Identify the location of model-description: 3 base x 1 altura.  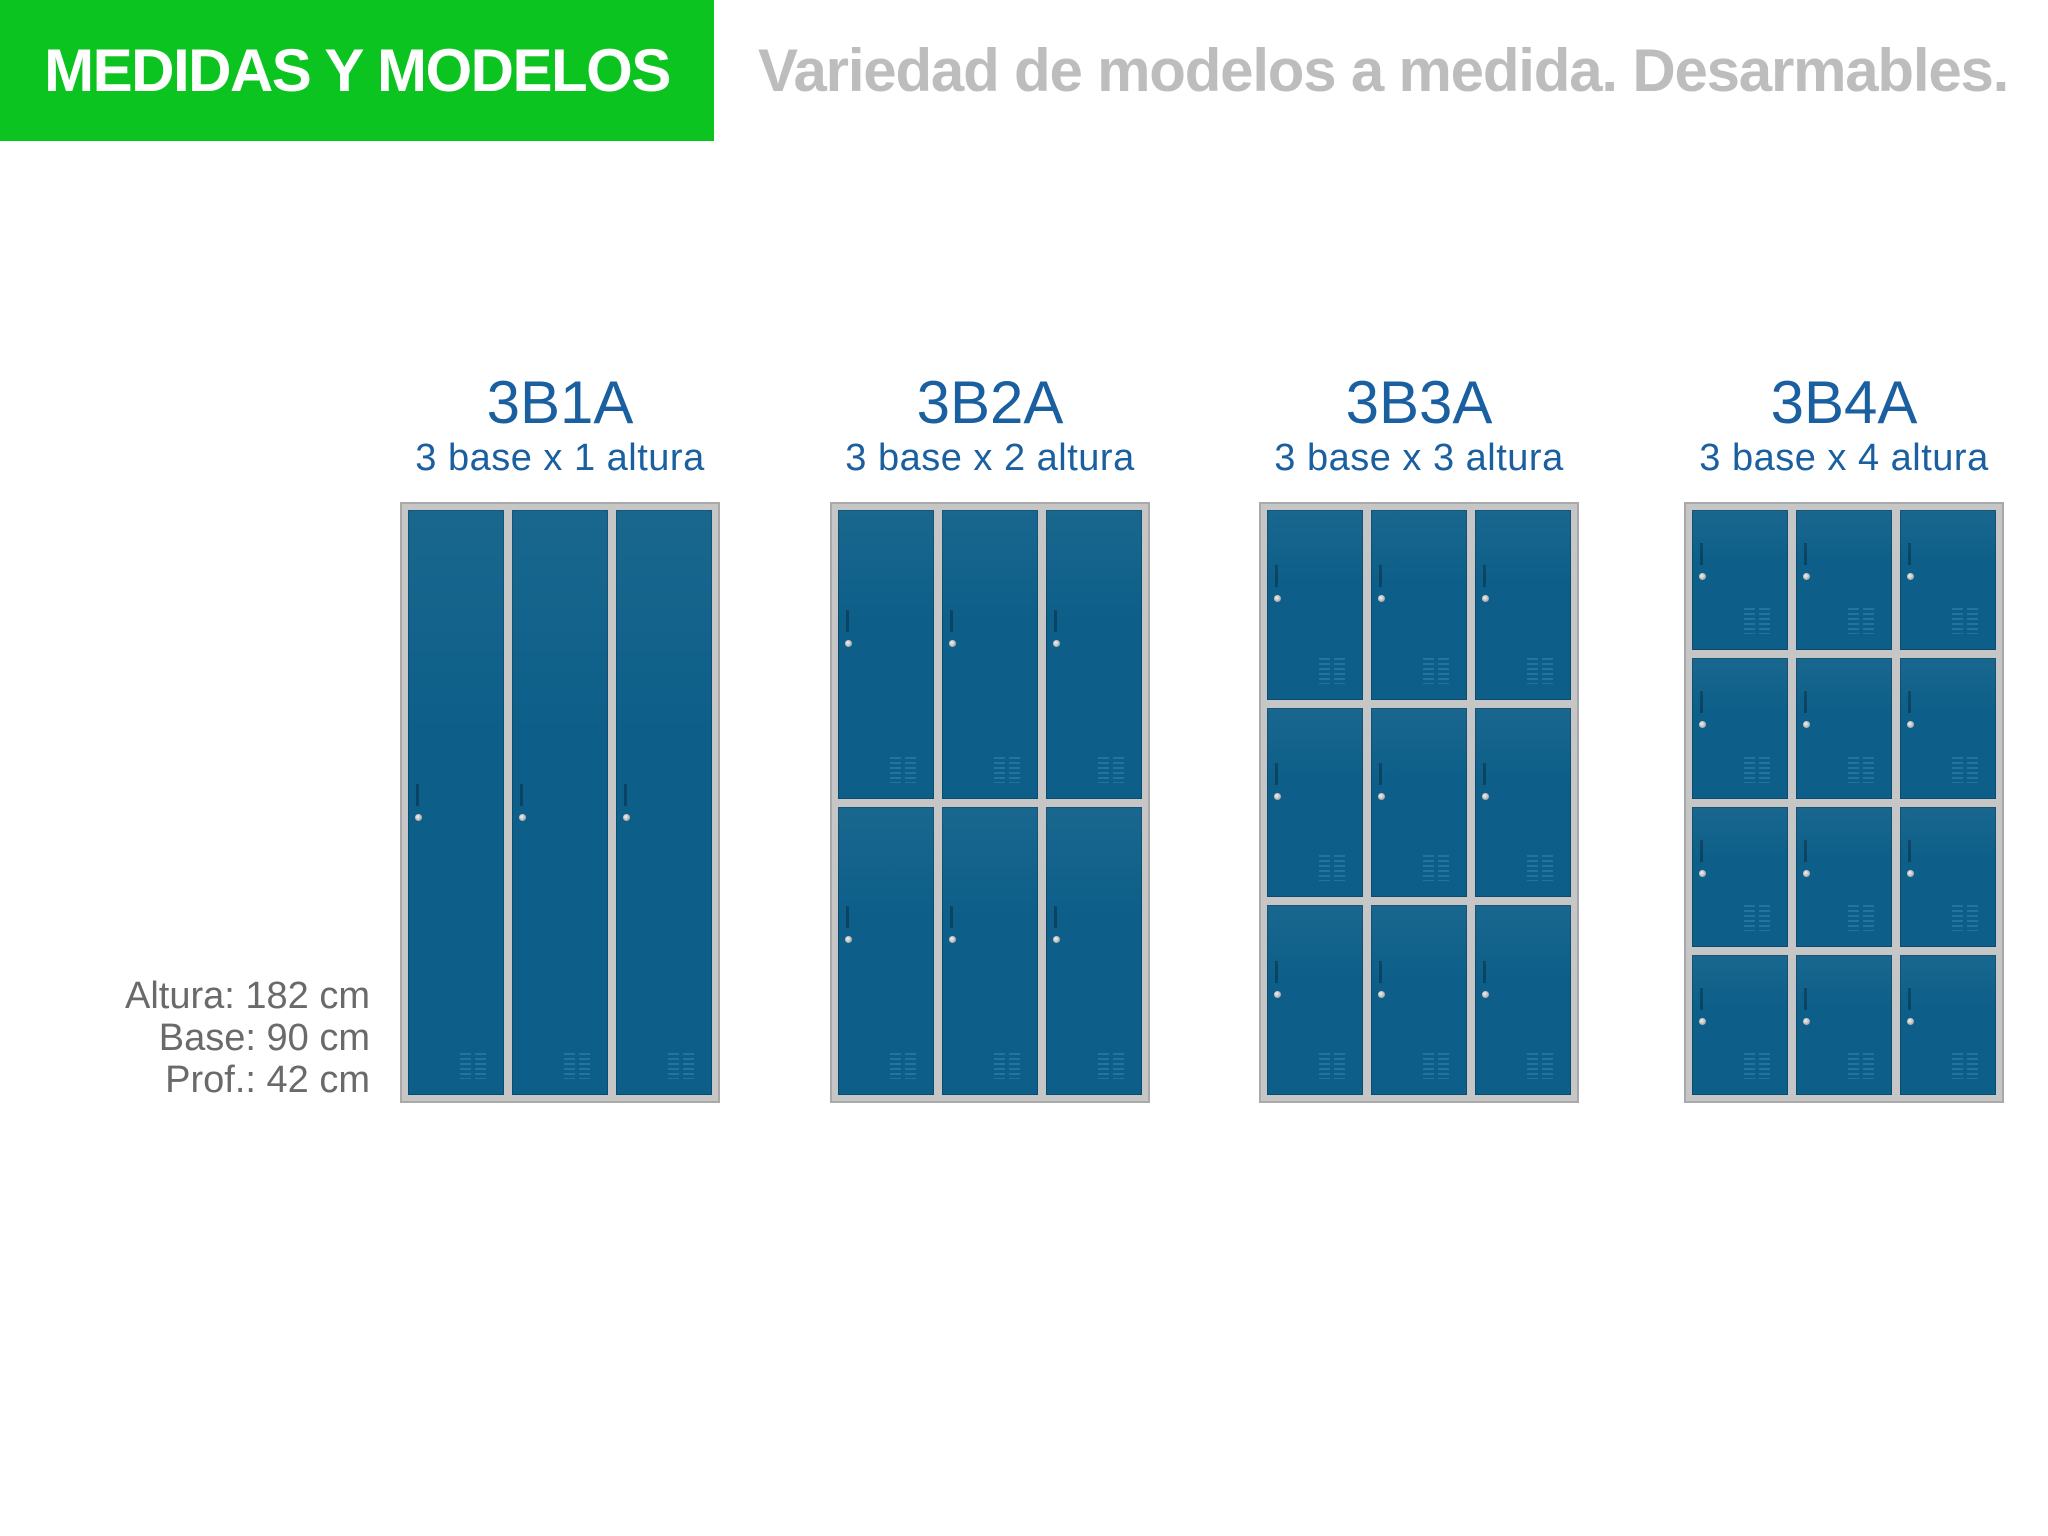
(560, 458).